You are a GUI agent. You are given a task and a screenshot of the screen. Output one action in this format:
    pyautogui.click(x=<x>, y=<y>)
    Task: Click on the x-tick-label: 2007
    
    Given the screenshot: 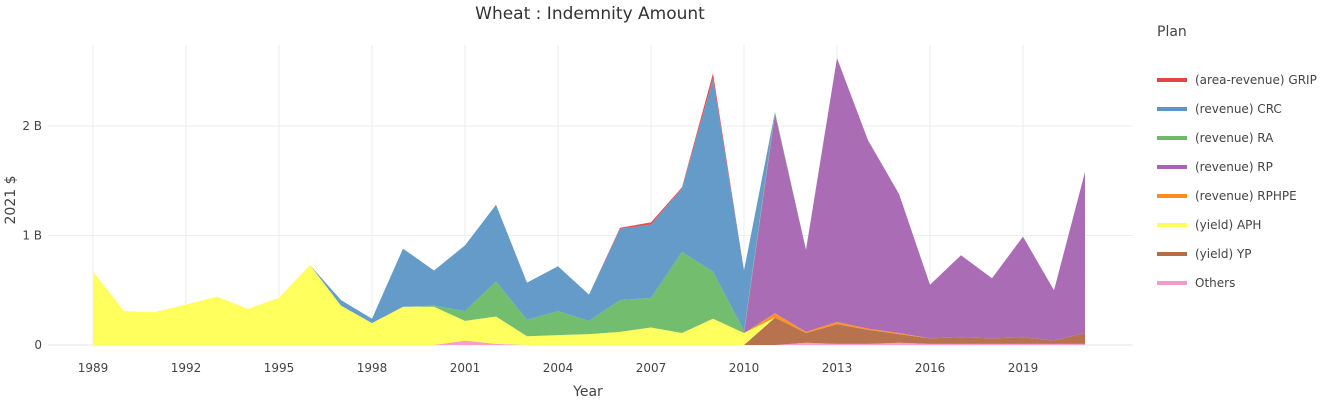 What is the action you would take?
    pyautogui.click(x=651, y=368)
    